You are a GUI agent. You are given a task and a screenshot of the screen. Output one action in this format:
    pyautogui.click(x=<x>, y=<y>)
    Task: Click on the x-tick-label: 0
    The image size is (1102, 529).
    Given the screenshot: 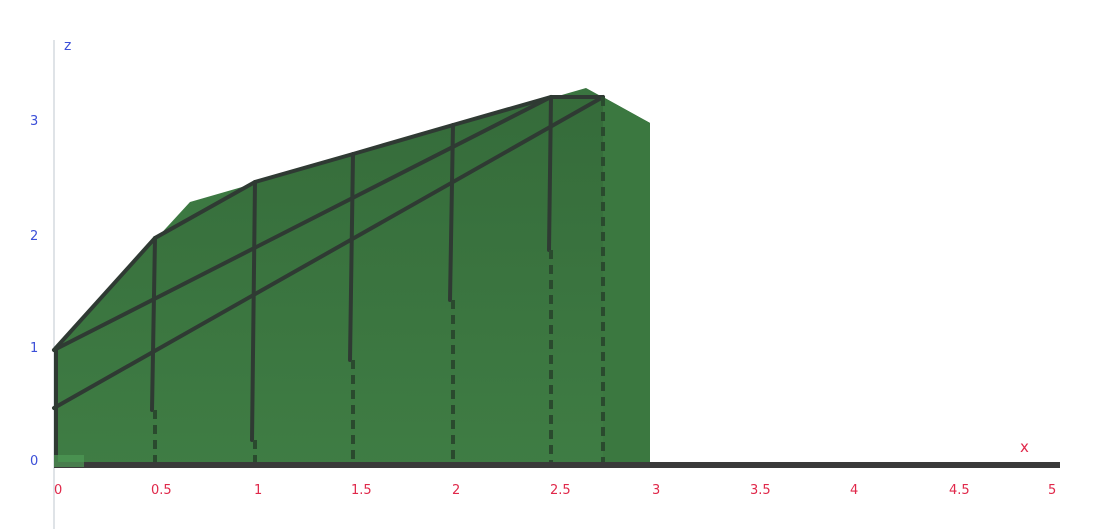 What is the action you would take?
    pyautogui.click(x=58, y=490)
    